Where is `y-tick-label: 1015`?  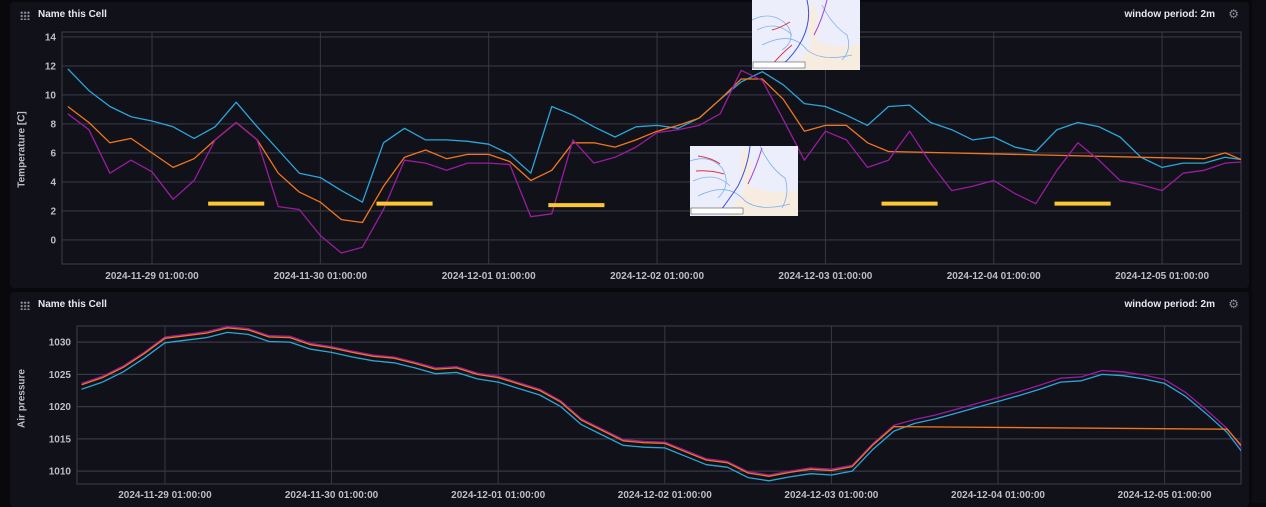
y-tick-label: 1015 is located at coordinates (60, 439).